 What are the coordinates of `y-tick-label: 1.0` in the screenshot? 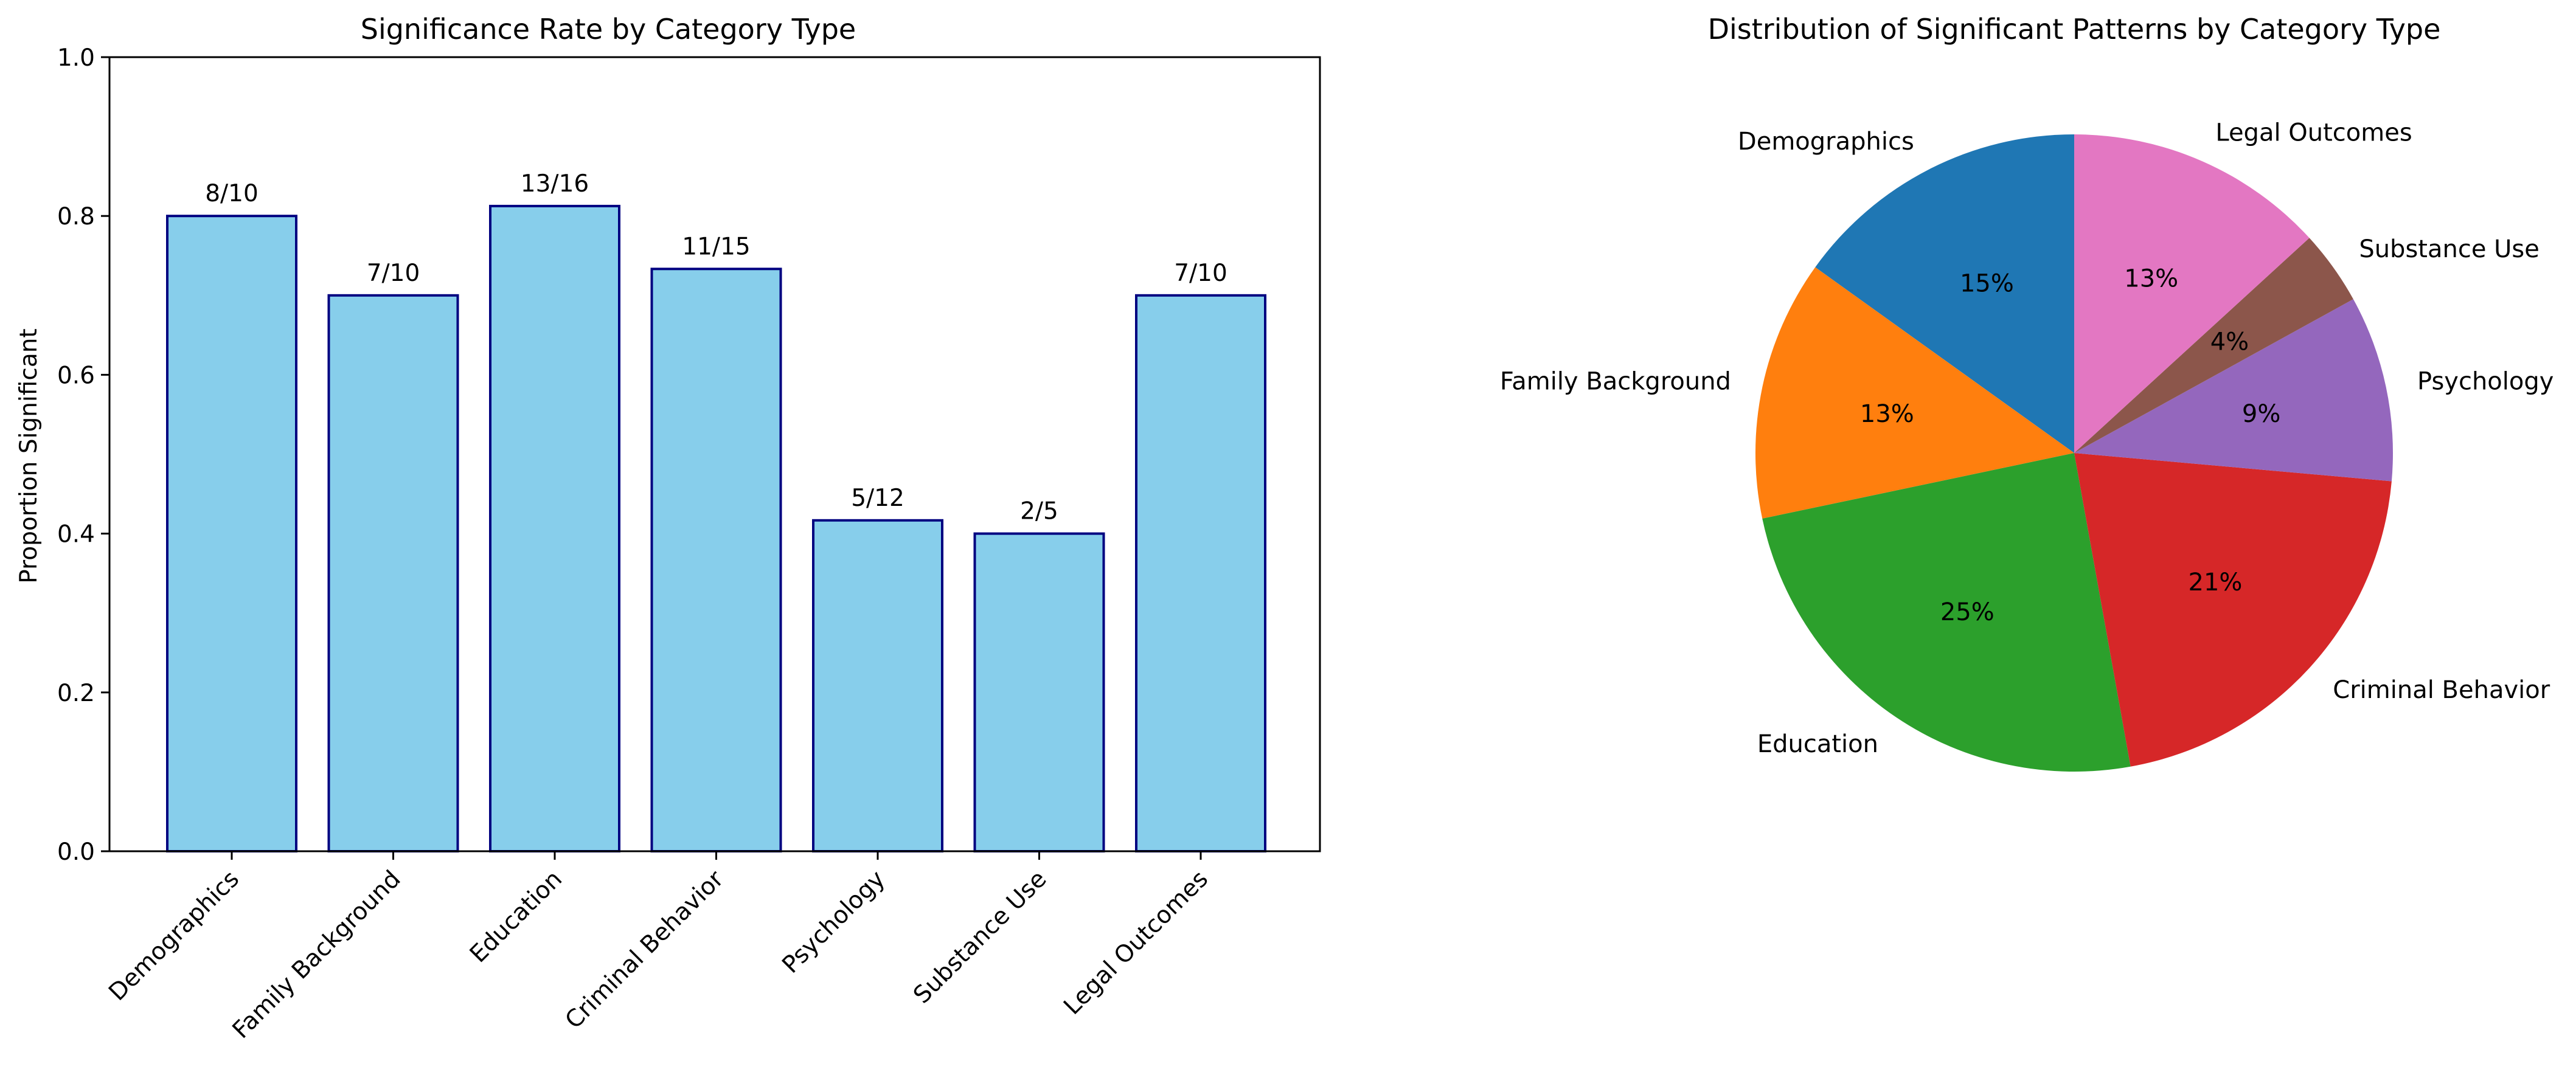 It's located at (76, 58).